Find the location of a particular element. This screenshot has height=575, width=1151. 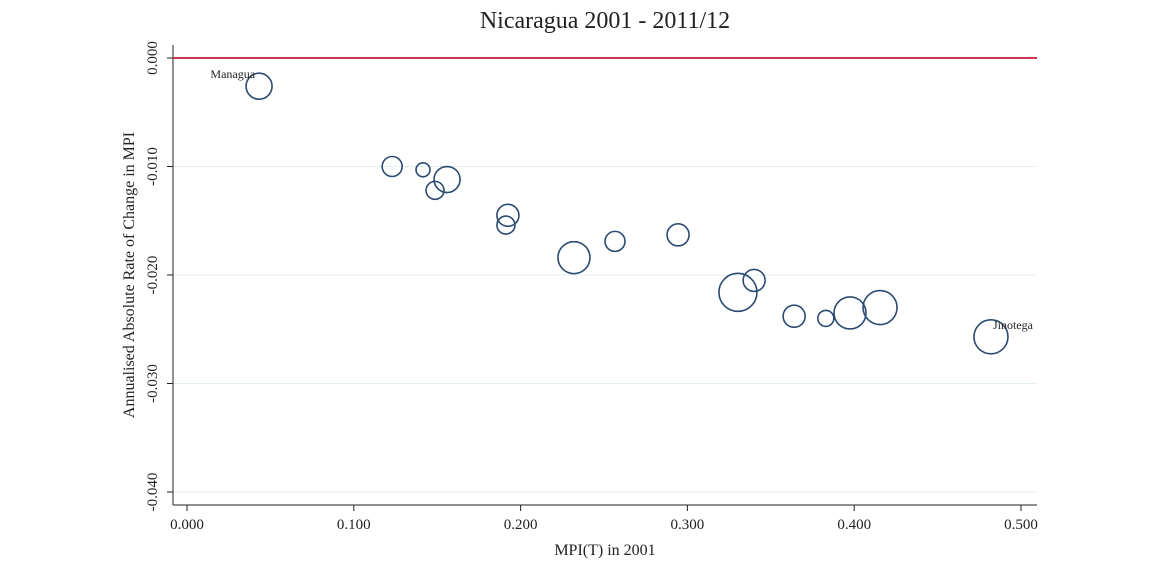

x-axis-label: MPI(T) in 2001 is located at coordinates (604, 550).